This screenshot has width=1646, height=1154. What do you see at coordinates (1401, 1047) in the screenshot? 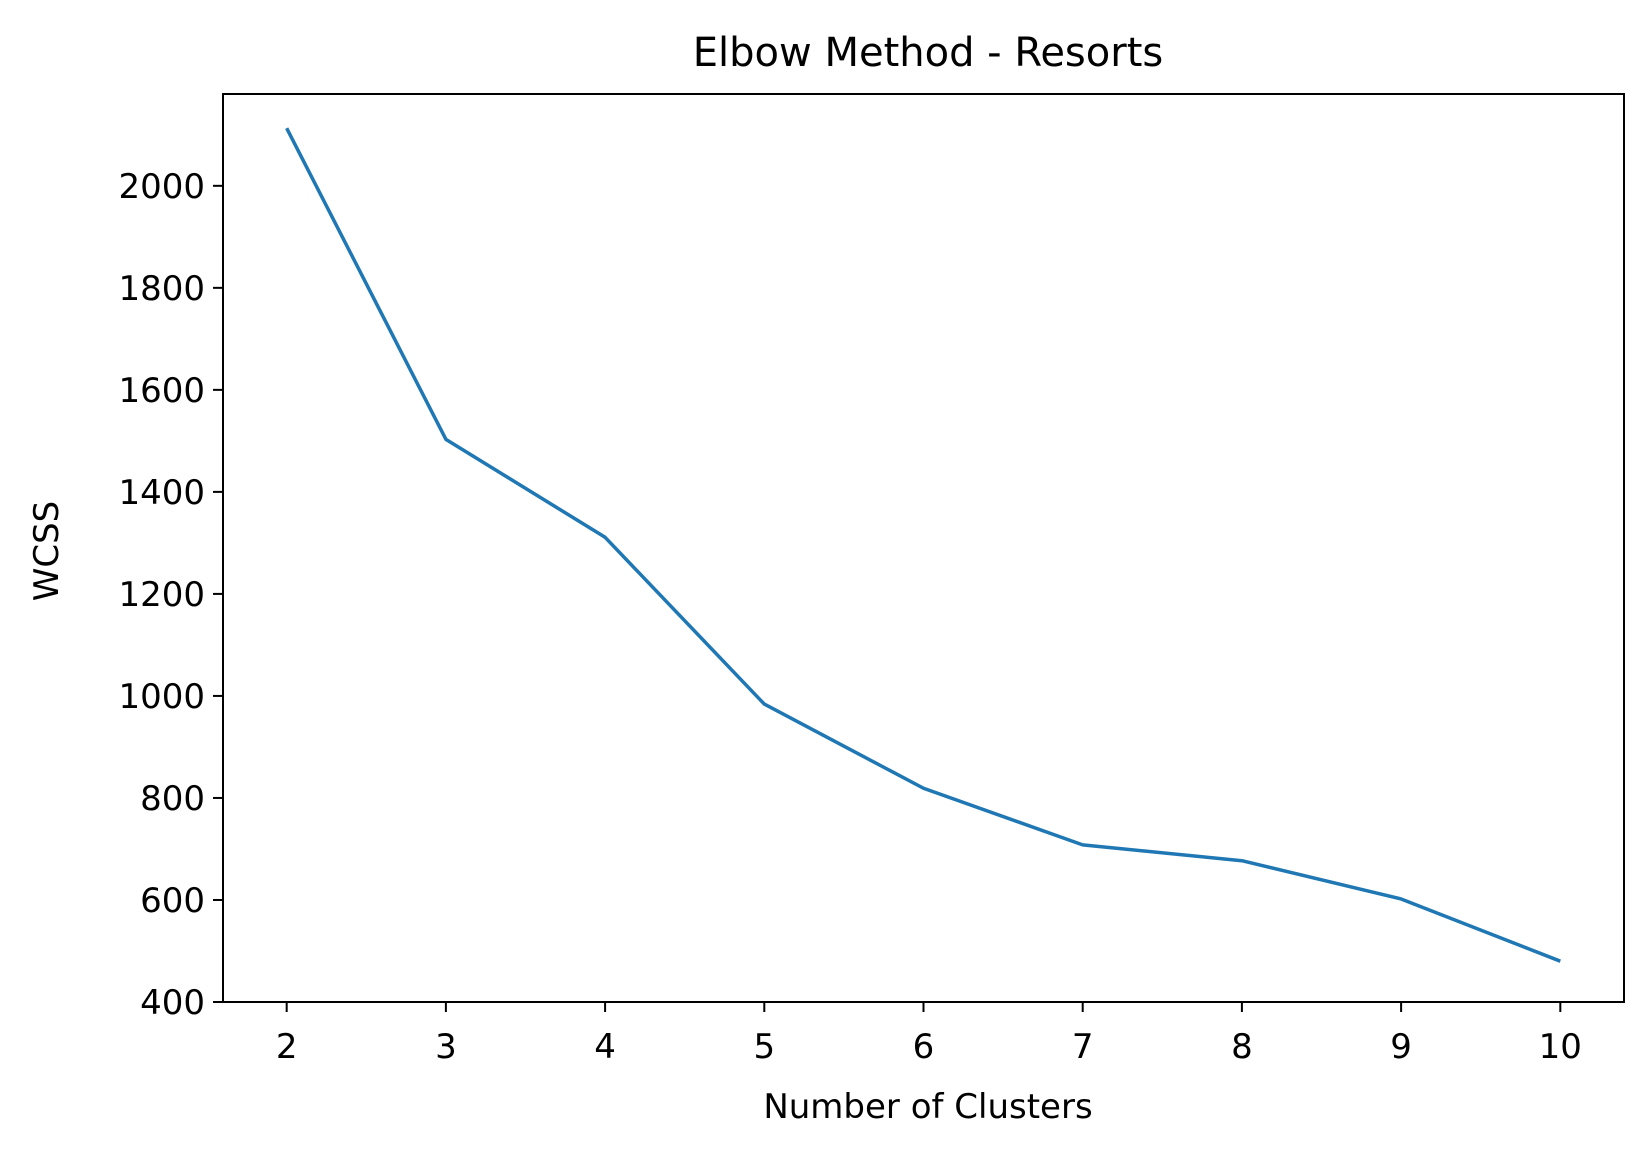
I see `x-tick-label: 9` at bounding box center [1401, 1047].